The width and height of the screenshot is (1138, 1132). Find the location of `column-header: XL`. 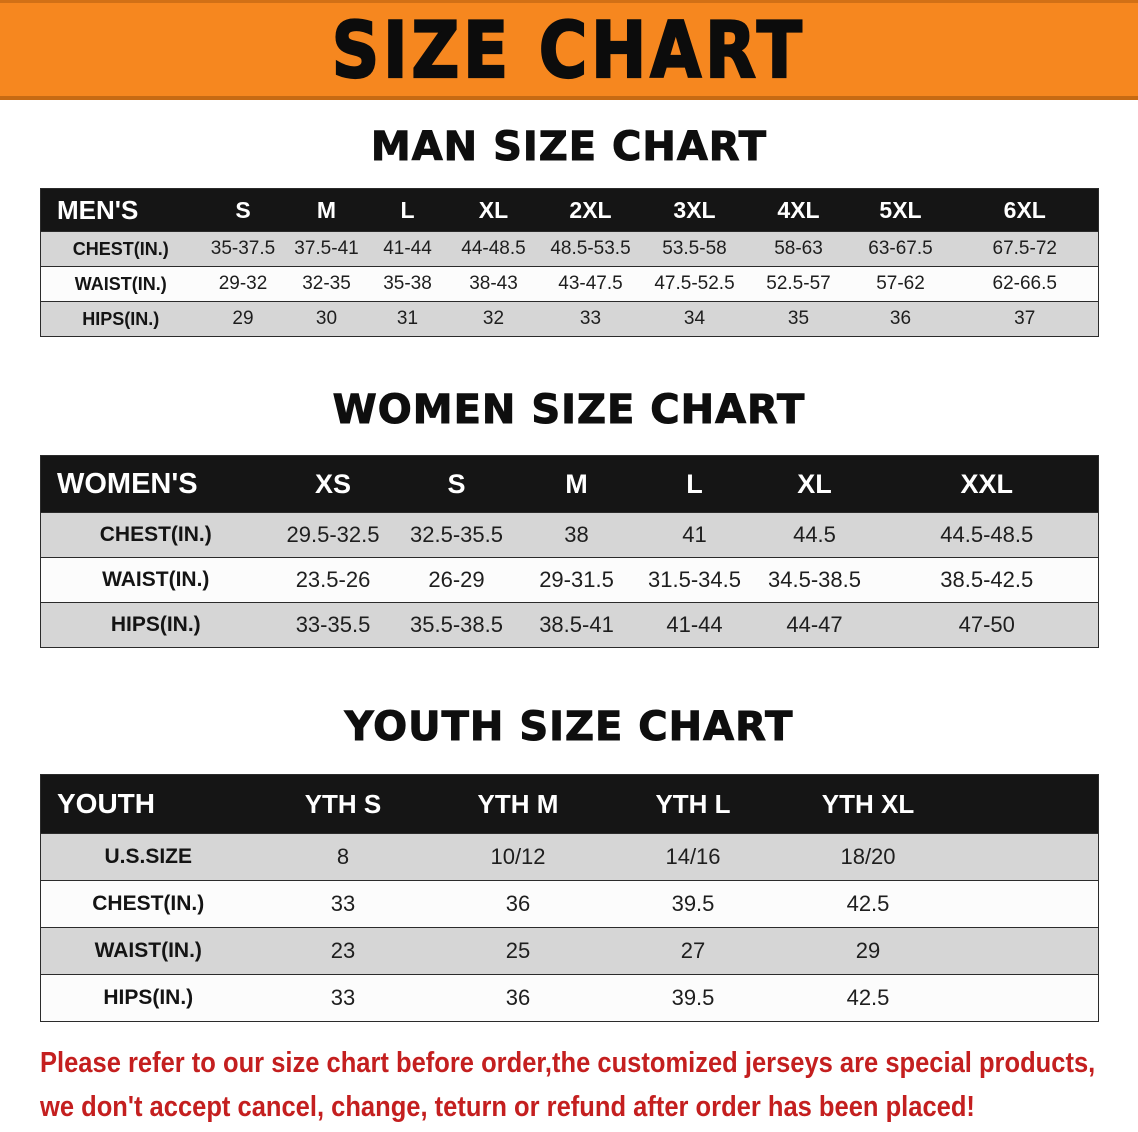

column-header: XL is located at coordinates (493, 210).